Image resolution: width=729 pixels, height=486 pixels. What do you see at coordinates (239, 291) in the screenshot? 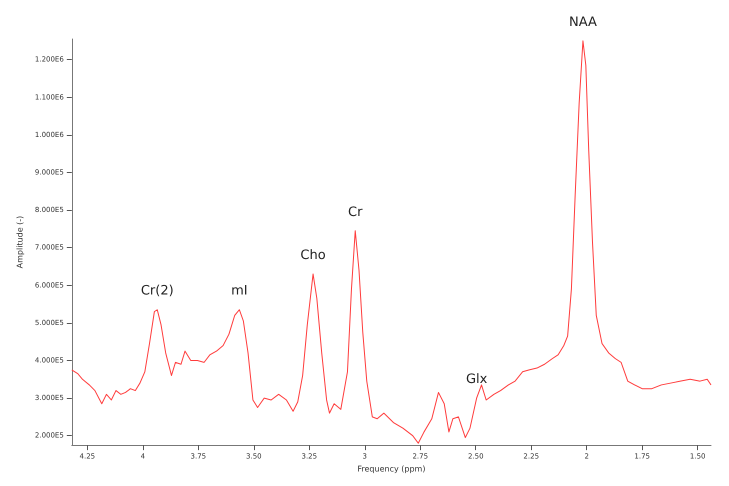
I see `annotation: mI` at bounding box center [239, 291].